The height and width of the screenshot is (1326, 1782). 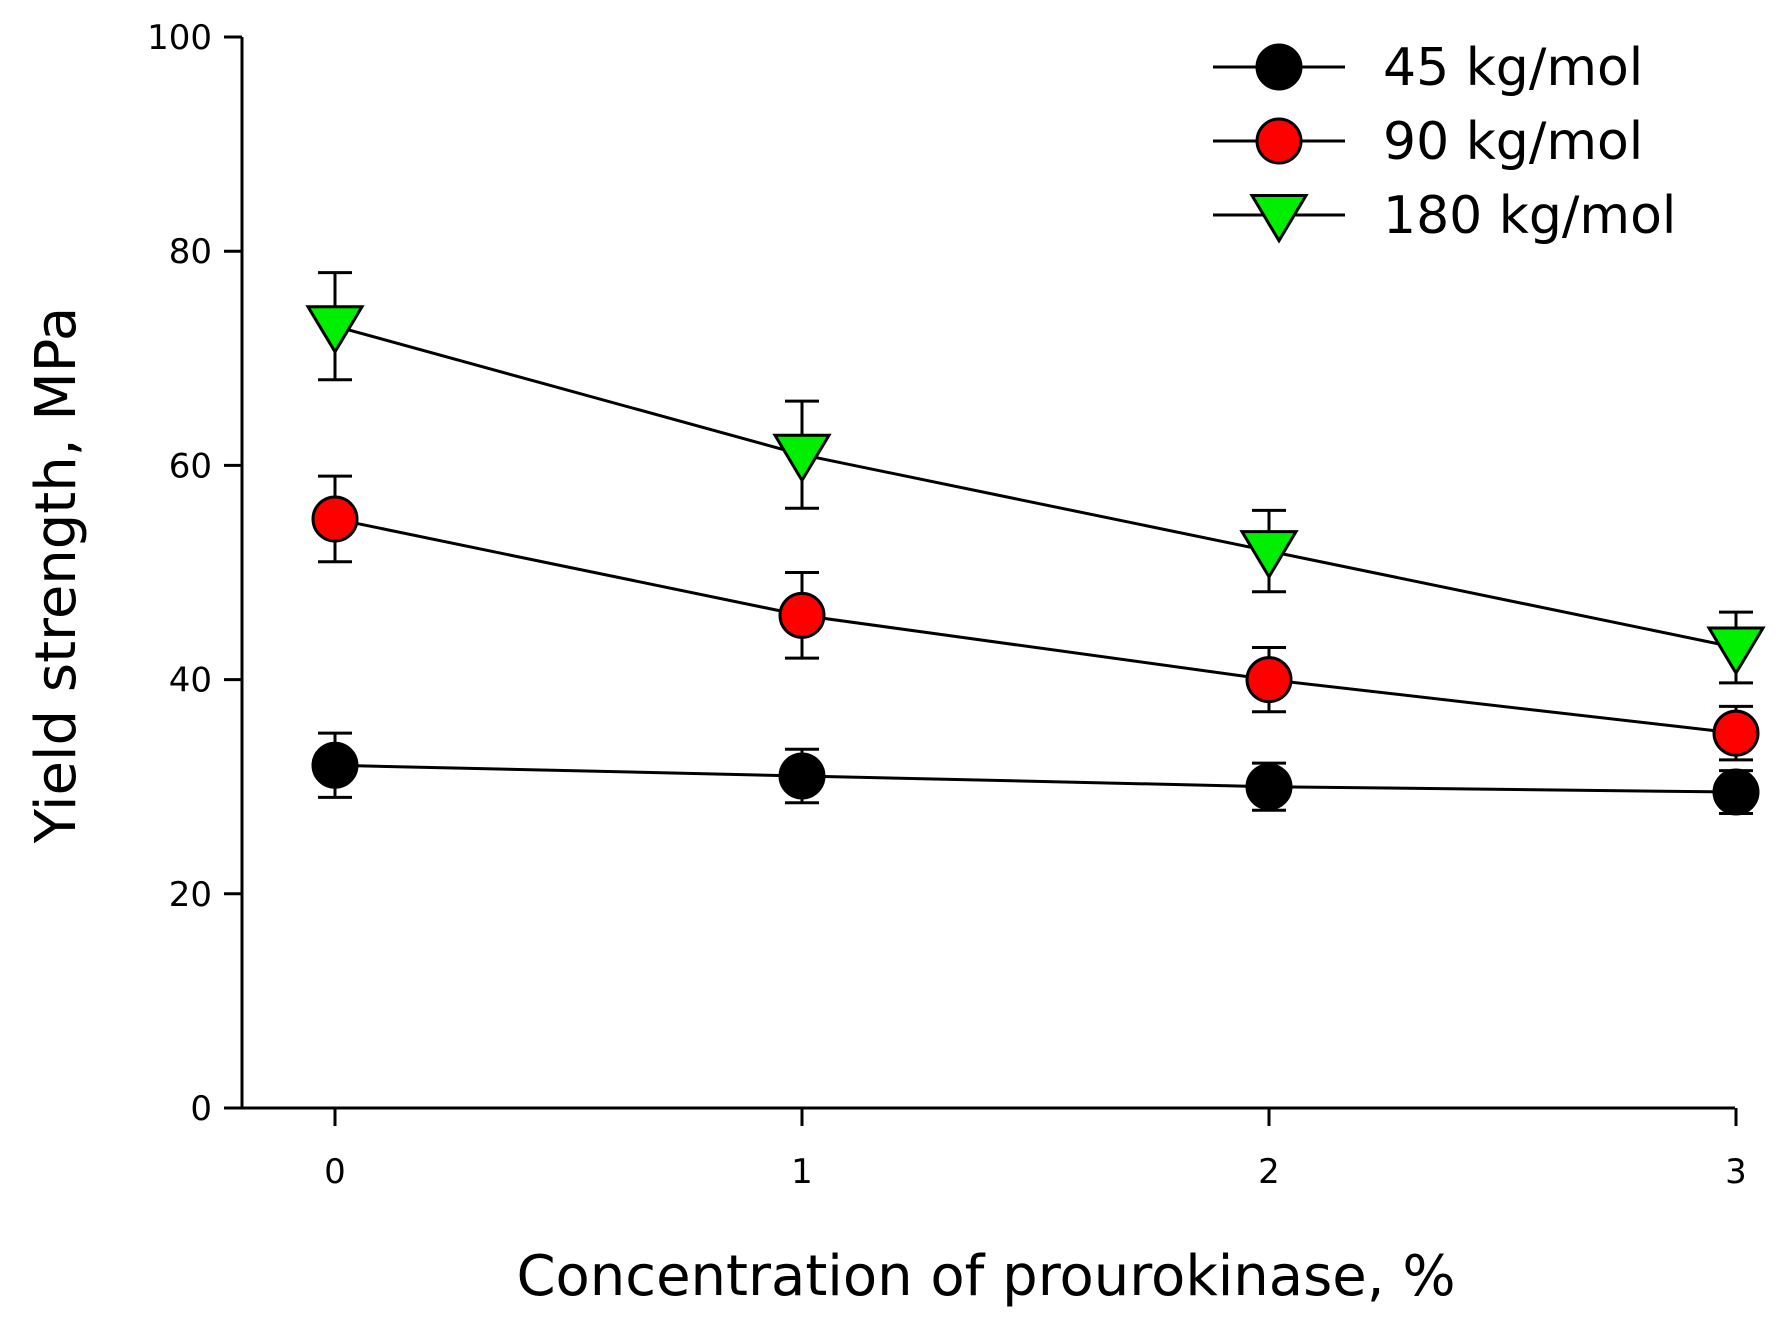 What do you see at coordinates (1513, 68) in the screenshot?
I see `legend-label: 45 kg/mol` at bounding box center [1513, 68].